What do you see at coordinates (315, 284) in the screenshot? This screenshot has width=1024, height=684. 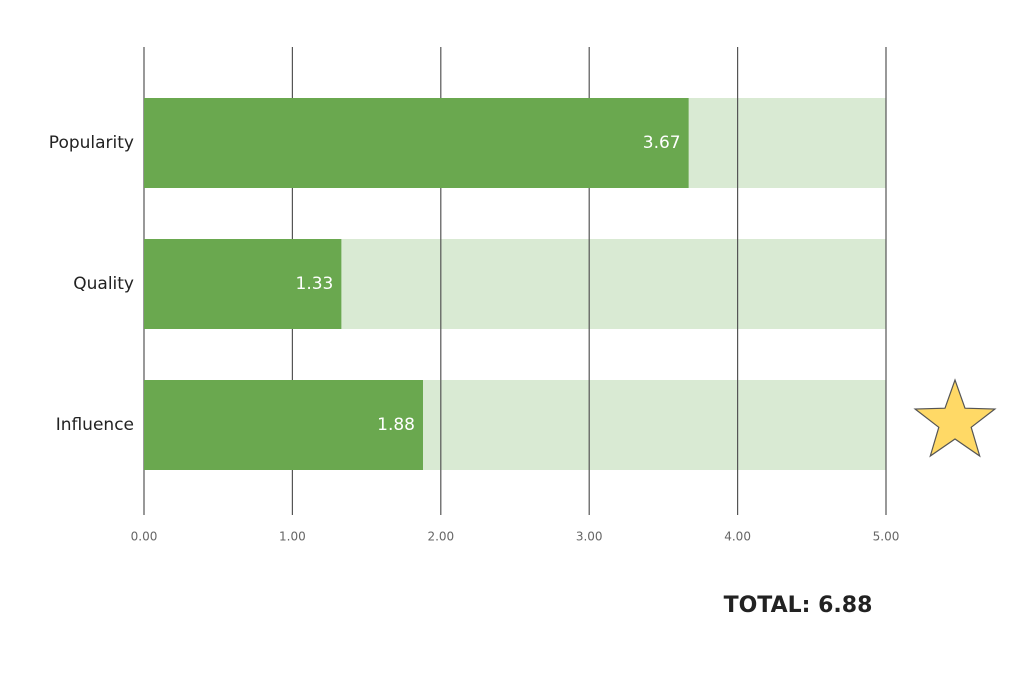 I see `value-label: 1.33` at bounding box center [315, 284].